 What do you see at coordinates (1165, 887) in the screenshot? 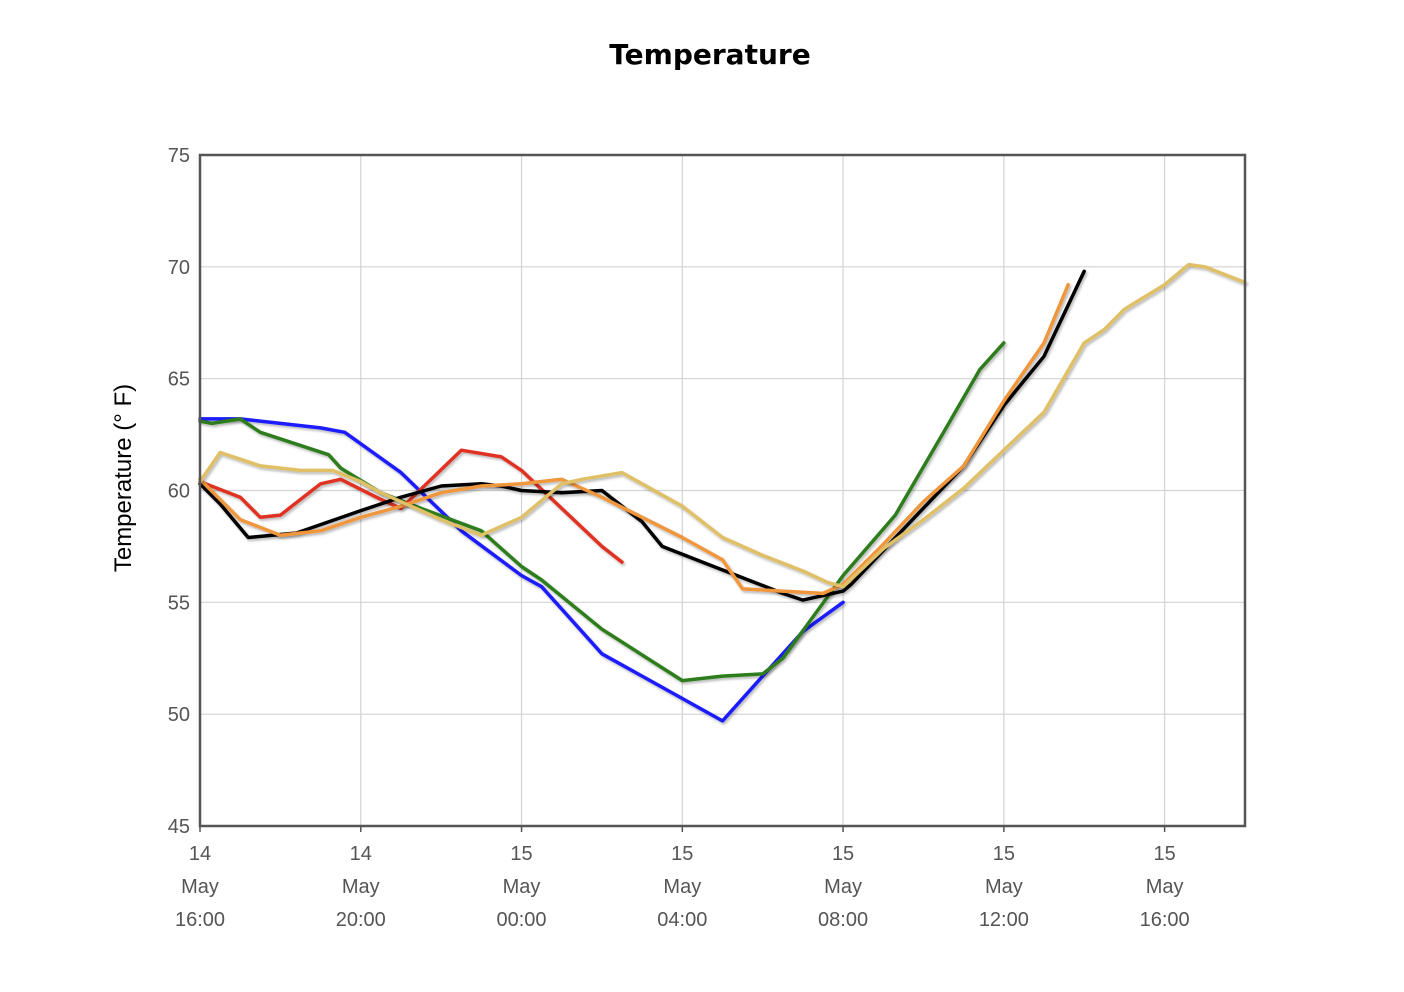
I see `x-tick-label: 15 May 16:00` at bounding box center [1165, 887].